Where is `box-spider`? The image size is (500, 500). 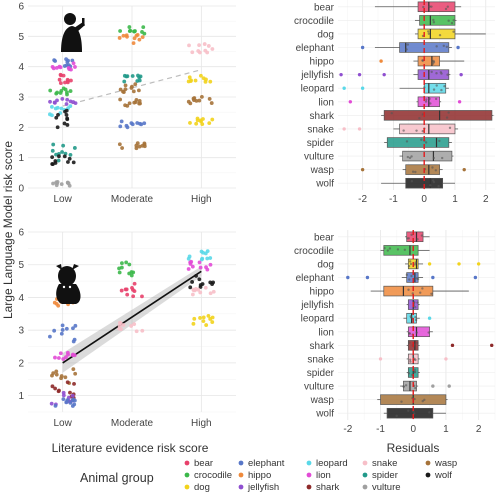 box-spider is located at coordinates (418, 142).